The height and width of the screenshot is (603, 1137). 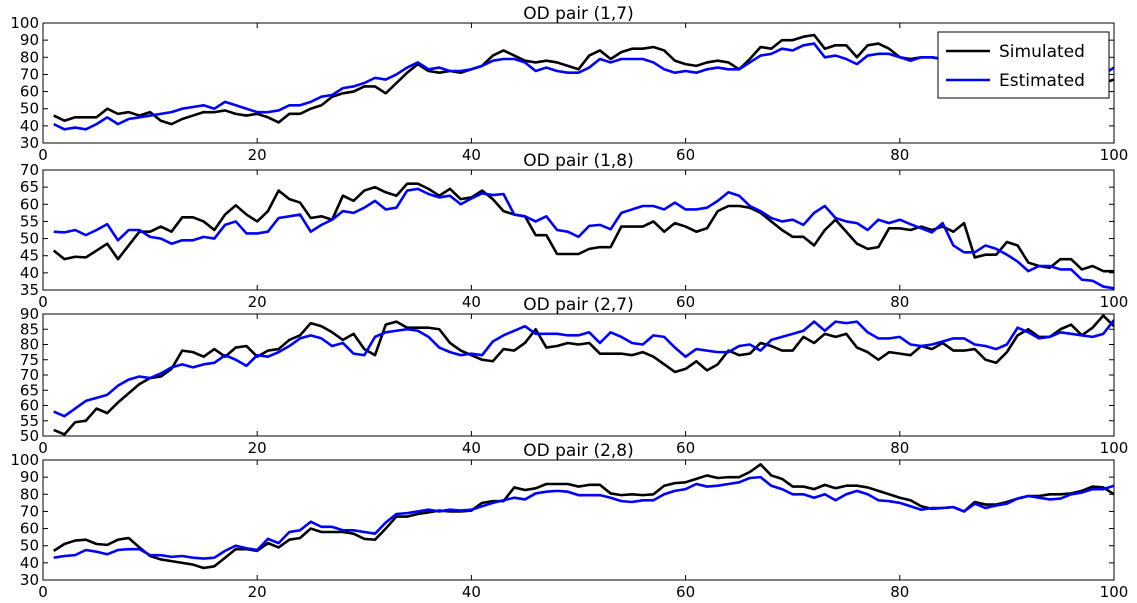 I want to click on subplot-title: OD pair (2,7), so click(x=578, y=305).